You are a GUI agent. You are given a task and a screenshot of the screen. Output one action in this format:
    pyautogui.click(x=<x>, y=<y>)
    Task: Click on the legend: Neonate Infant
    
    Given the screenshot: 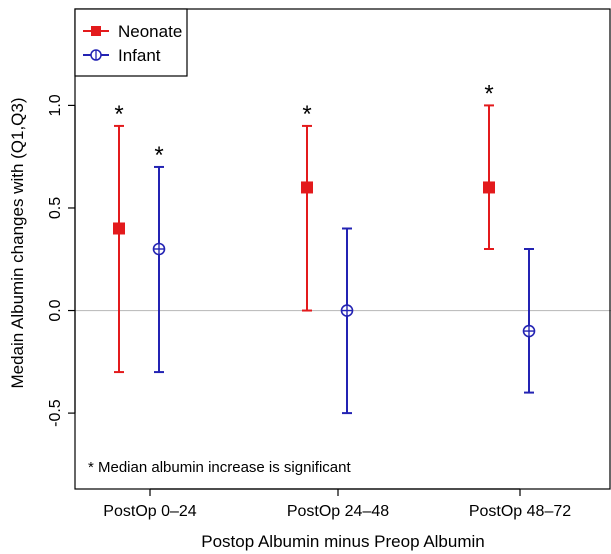 What is the action you would take?
    pyautogui.click(x=131, y=42)
    